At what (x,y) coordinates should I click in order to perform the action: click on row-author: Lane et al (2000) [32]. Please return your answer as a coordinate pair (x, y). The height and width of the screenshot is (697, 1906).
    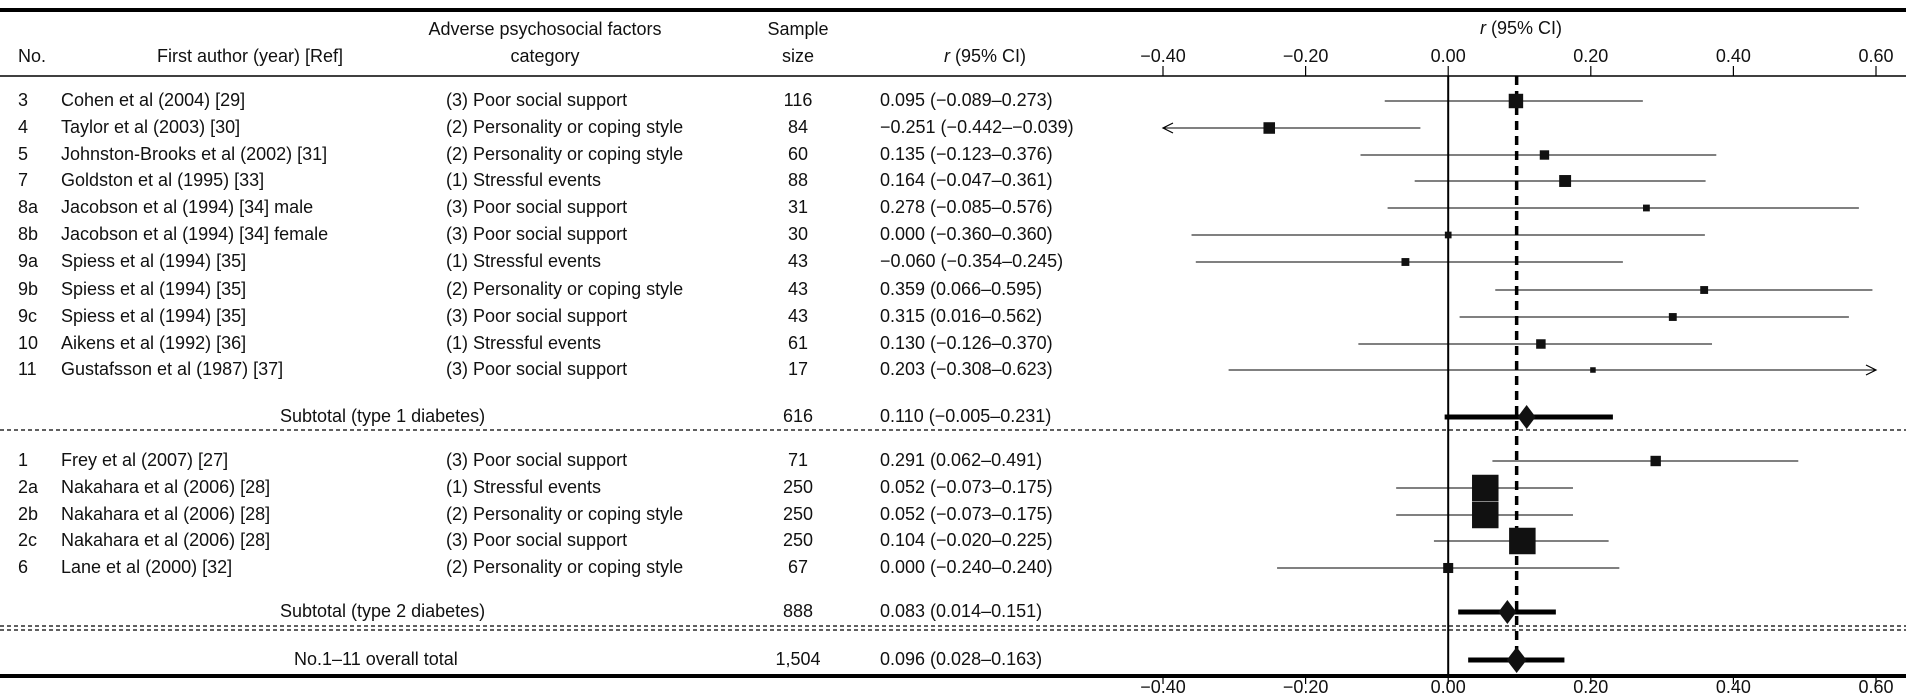
    Looking at the image, I should click on (146, 567).